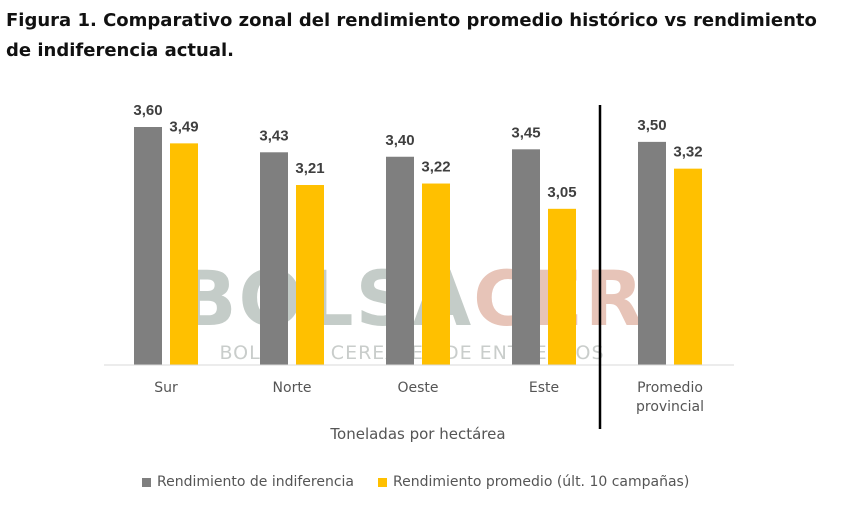  Describe the element at coordinates (651, 125) in the screenshot. I see `data-label-indiferencia-promedio-provincial: 3,50` at that location.